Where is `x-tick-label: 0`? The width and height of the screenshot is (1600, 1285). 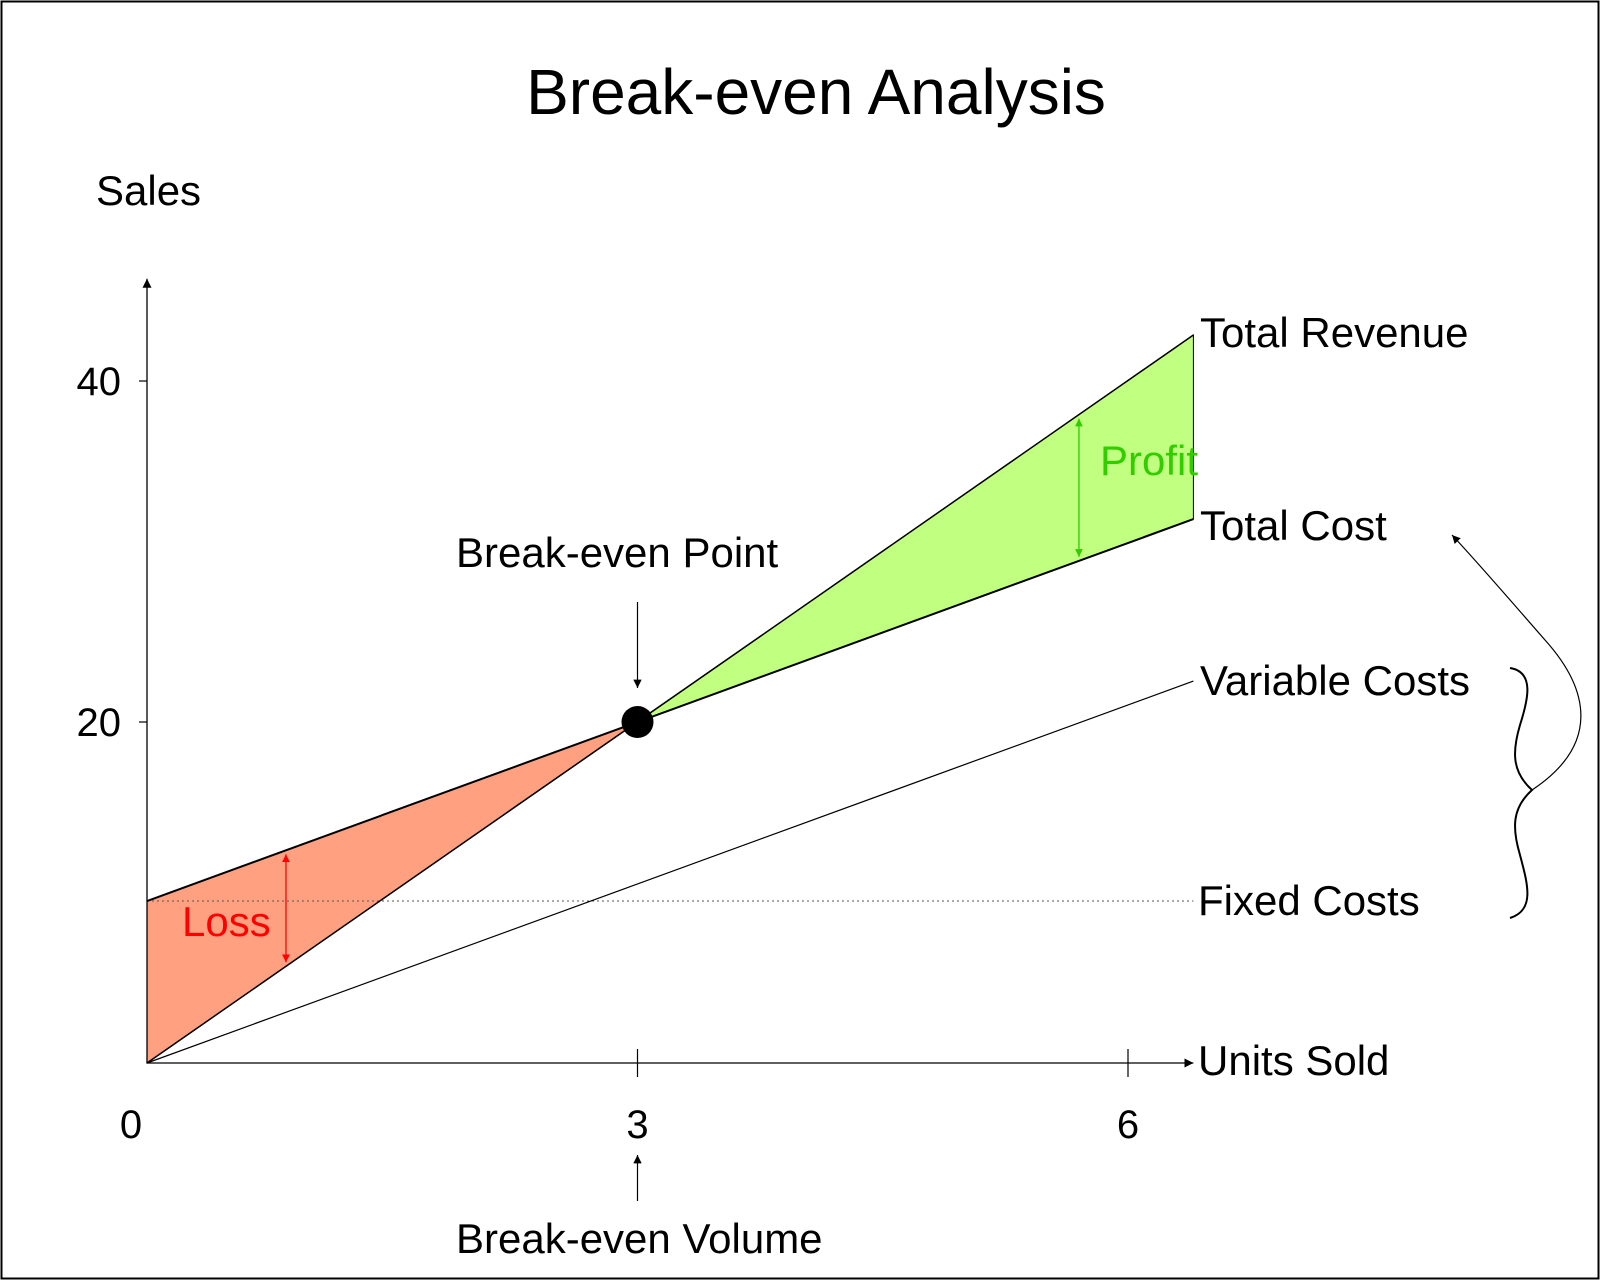 x-tick-label: 0 is located at coordinates (131, 1125).